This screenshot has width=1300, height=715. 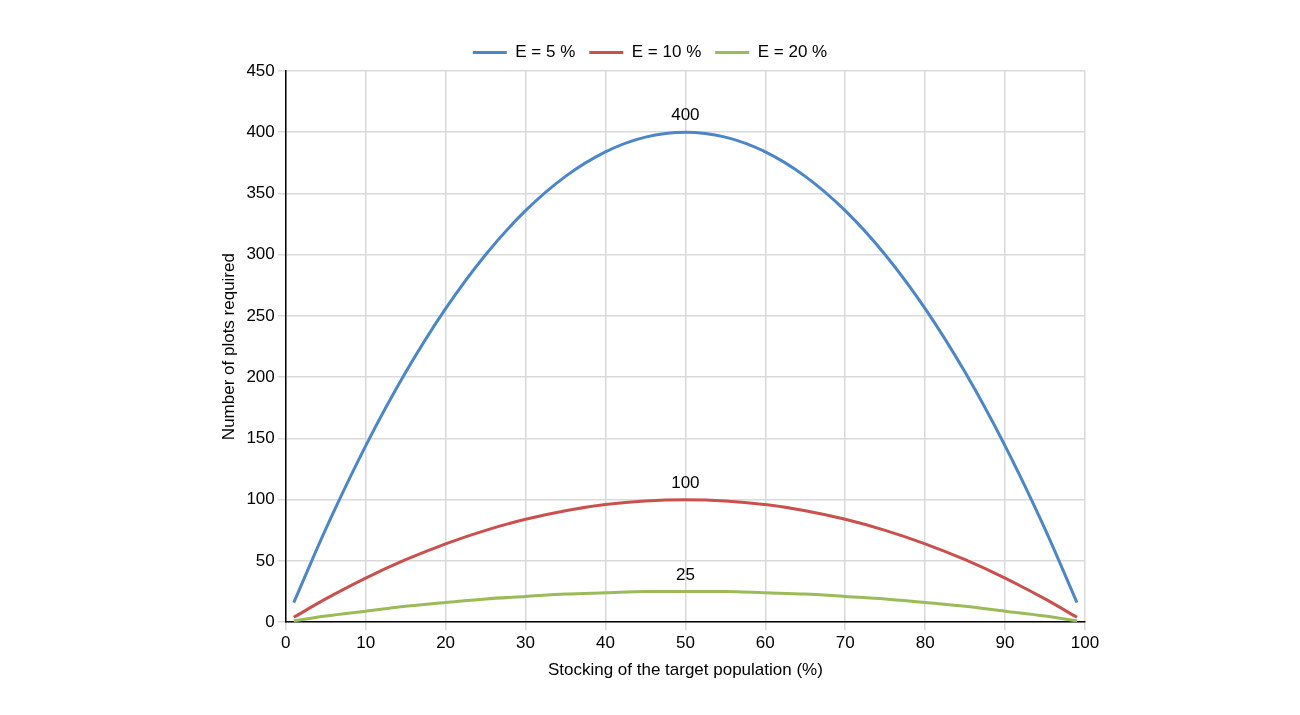 What do you see at coordinates (845, 643) in the screenshot?
I see `x-tick-label: 70` at bounding box center [845, 643].